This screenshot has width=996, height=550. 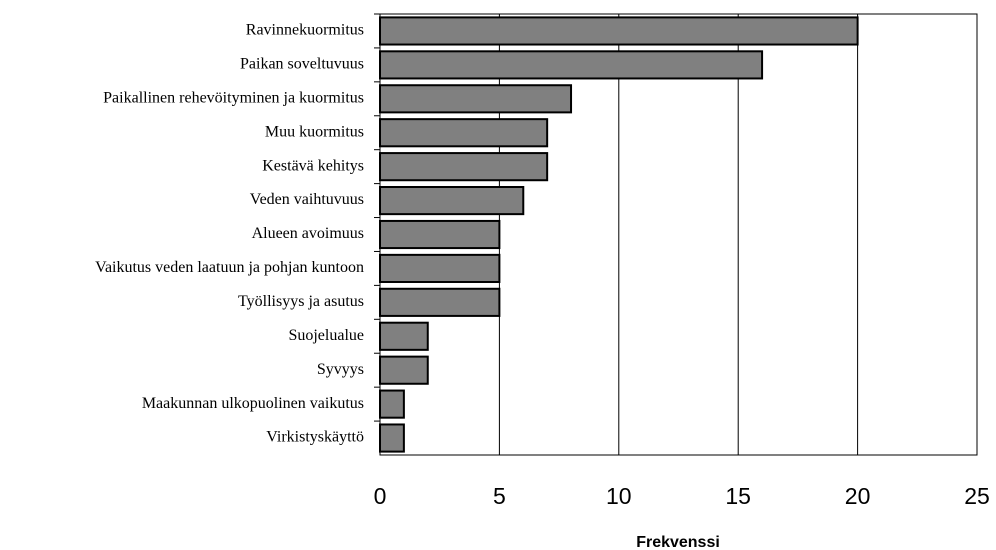 What do you see at coordinates (738, 496) in the screenshot?
I see `x-tick-label: 15` at bounding box center [738, 496].